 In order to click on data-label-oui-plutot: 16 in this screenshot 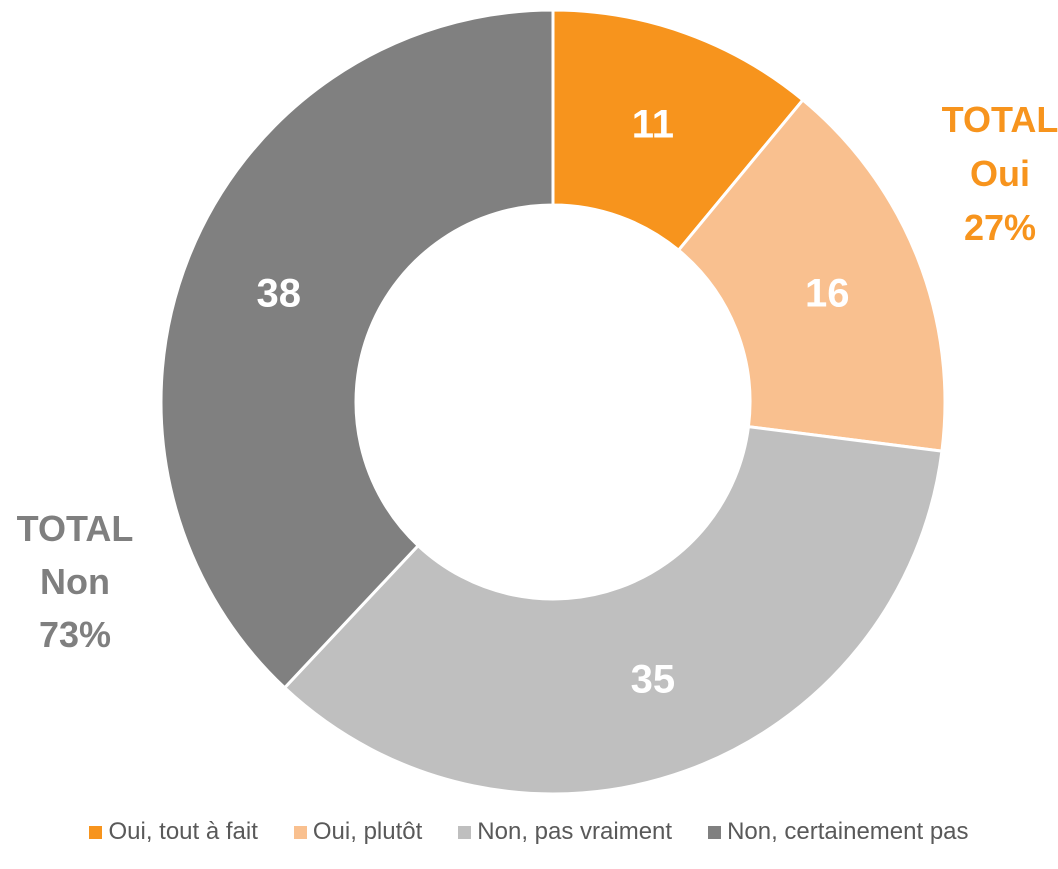, I will do `click(827, 293)`.